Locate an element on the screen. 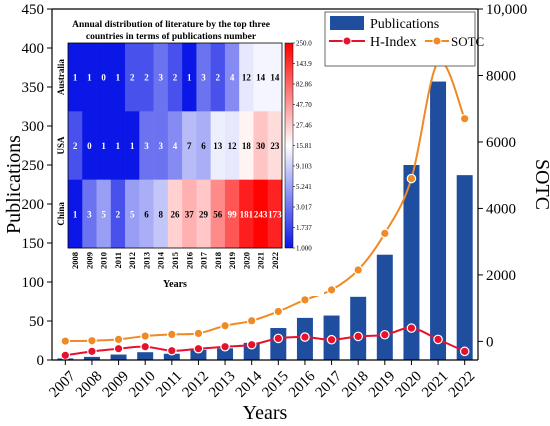 The image size is (550, 426). heatmap-value-usa-2012: 1 is located at coordinates (132, 146).